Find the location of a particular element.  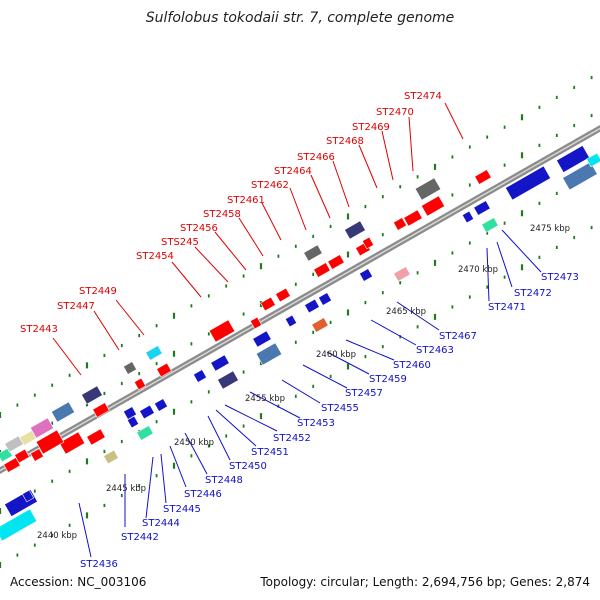

gene-label-upper: ST2454 is located at coordinates (155, 256).